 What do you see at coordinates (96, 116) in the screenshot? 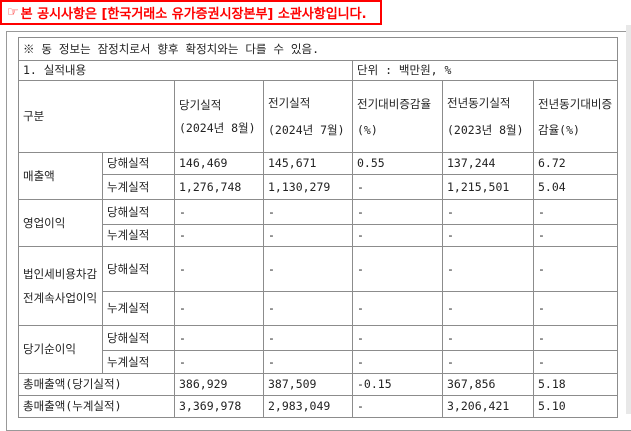
I see `category-header: 구분` at bounding box center [96, 116].